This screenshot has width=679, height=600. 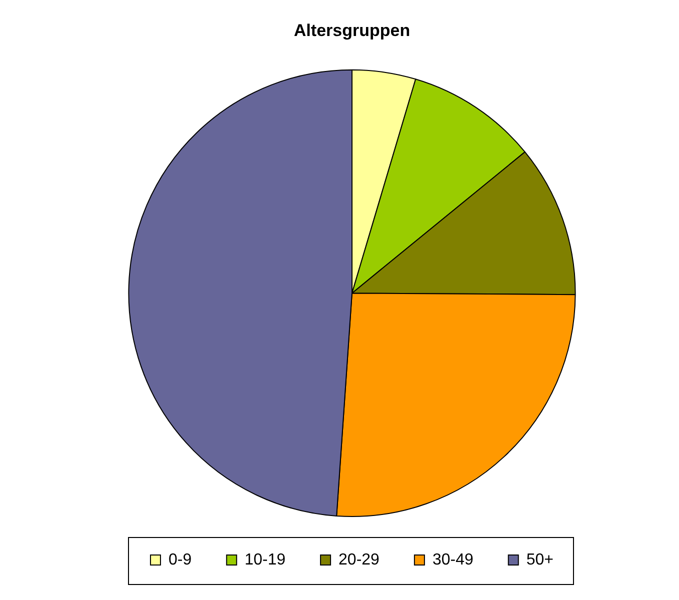 What do you see at coordinates (352, 30) in the screenshot?
I see `chart-title: Altersgruppen` at bounding box center [352, 30].